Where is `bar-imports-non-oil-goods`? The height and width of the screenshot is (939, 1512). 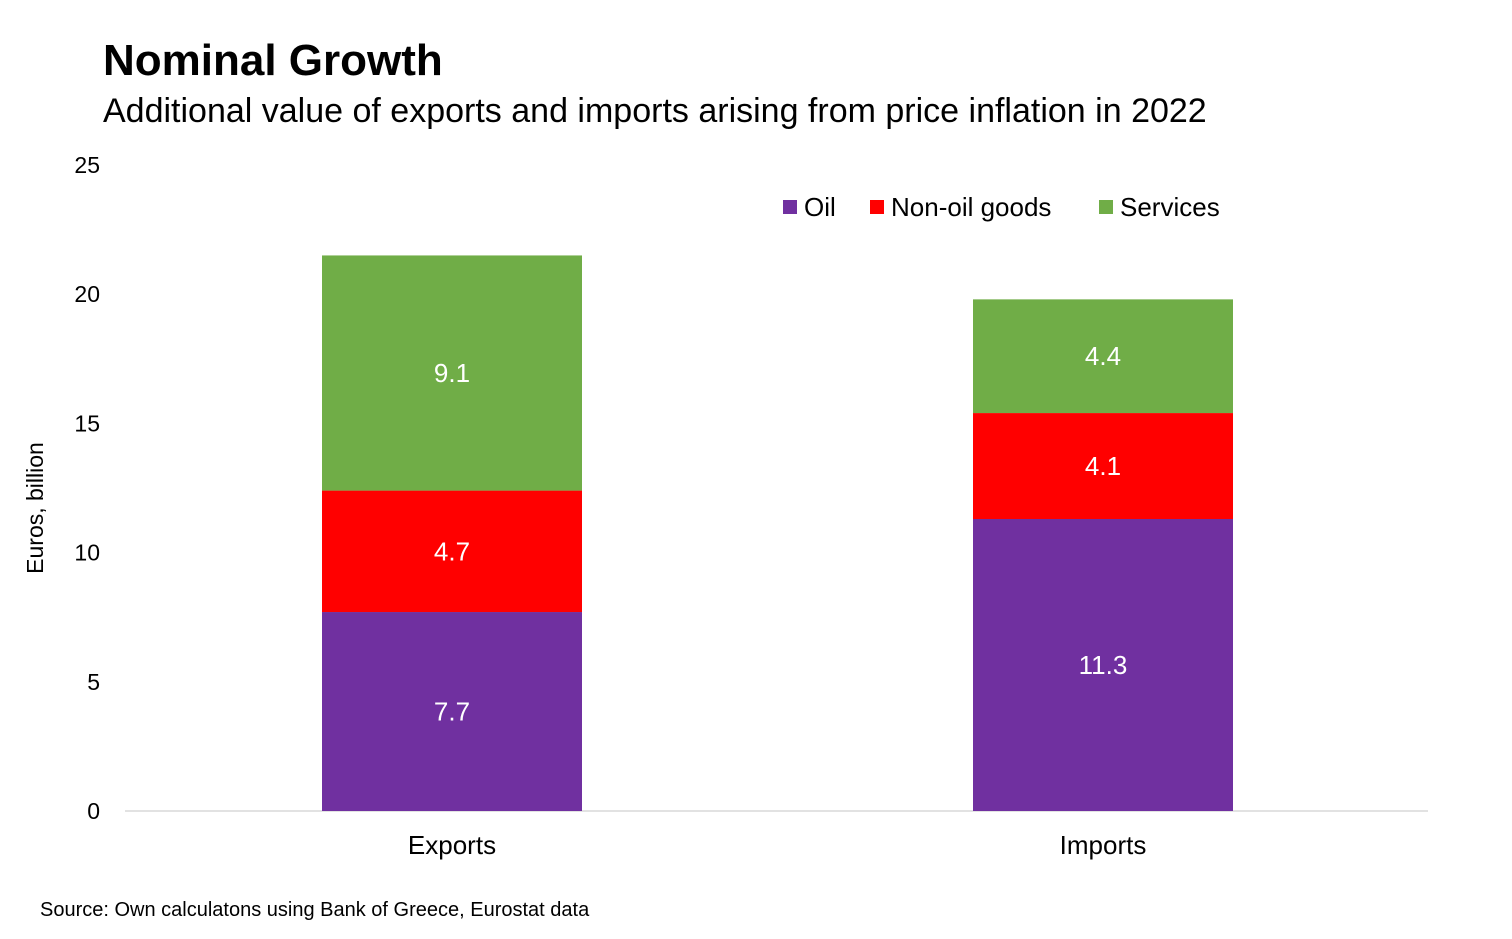 bar-imports-non-oil-goods is located at coordinates (1103, 466).